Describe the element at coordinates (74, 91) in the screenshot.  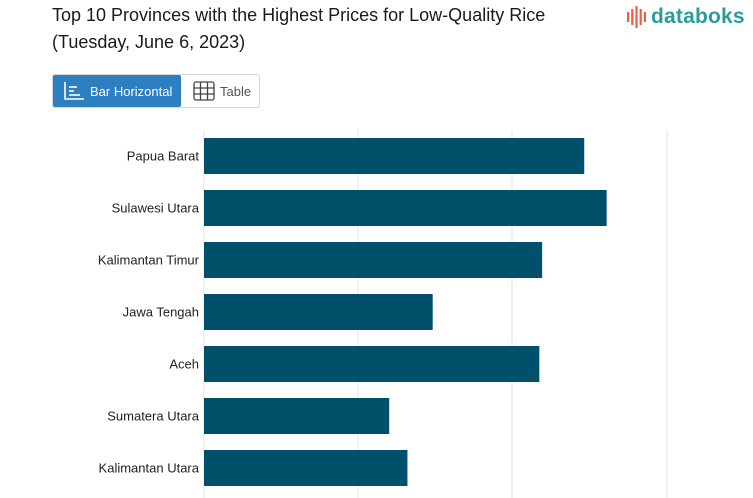
I see `bar-chart-icon` at that location.